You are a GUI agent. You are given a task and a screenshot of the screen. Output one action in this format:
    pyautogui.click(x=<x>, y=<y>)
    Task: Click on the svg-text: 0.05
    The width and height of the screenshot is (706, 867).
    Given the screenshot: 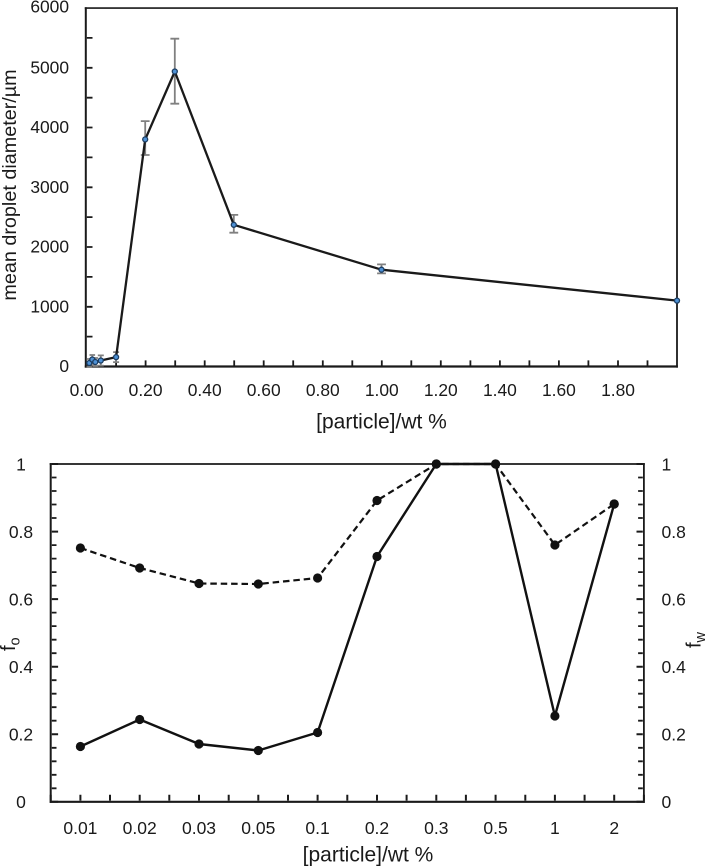 What is the action you would take?
    pyautogui.click(x=258, y=828)
    